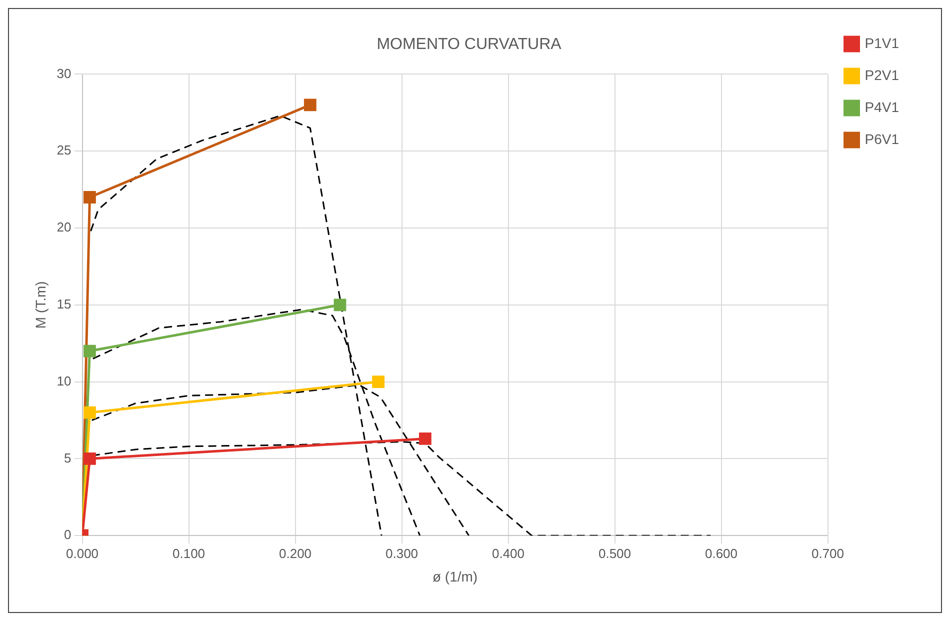  I want to click on x-tick-label: 0.100, so click(189, 553).